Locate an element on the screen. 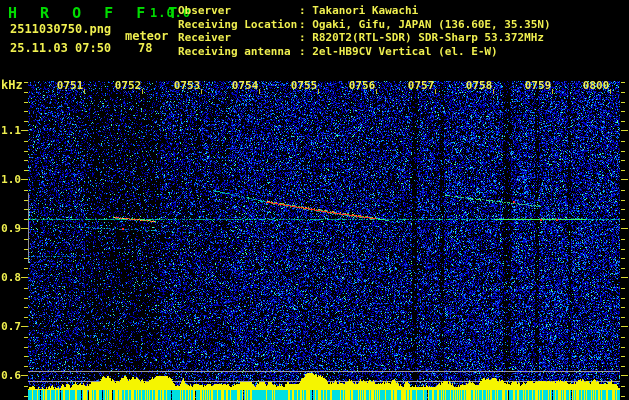  info-value: Ogaki, Gifu, JAPAN (136.60E, 35.35N) is located at coordinates (431, 24).